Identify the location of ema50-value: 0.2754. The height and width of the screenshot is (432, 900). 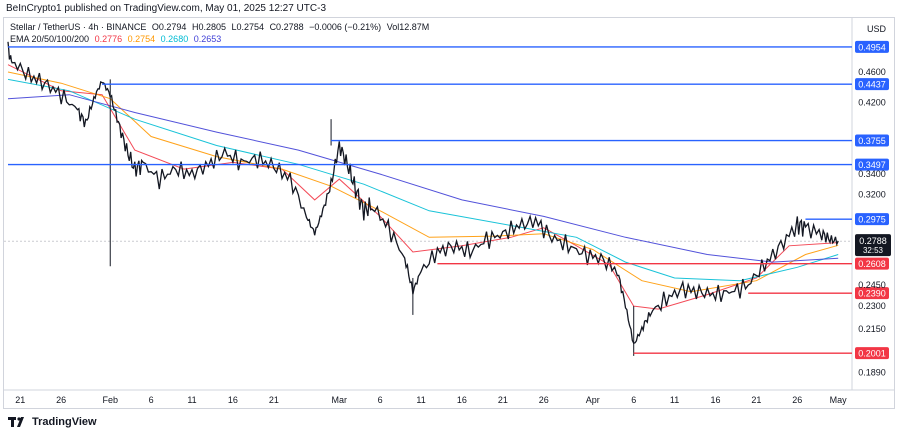
(141, 39).